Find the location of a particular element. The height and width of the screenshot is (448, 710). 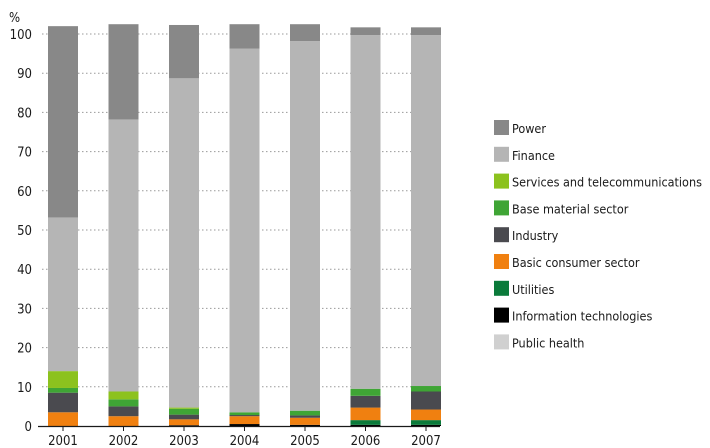

y-tick-label: 30 is located at coordinates (24, 309).